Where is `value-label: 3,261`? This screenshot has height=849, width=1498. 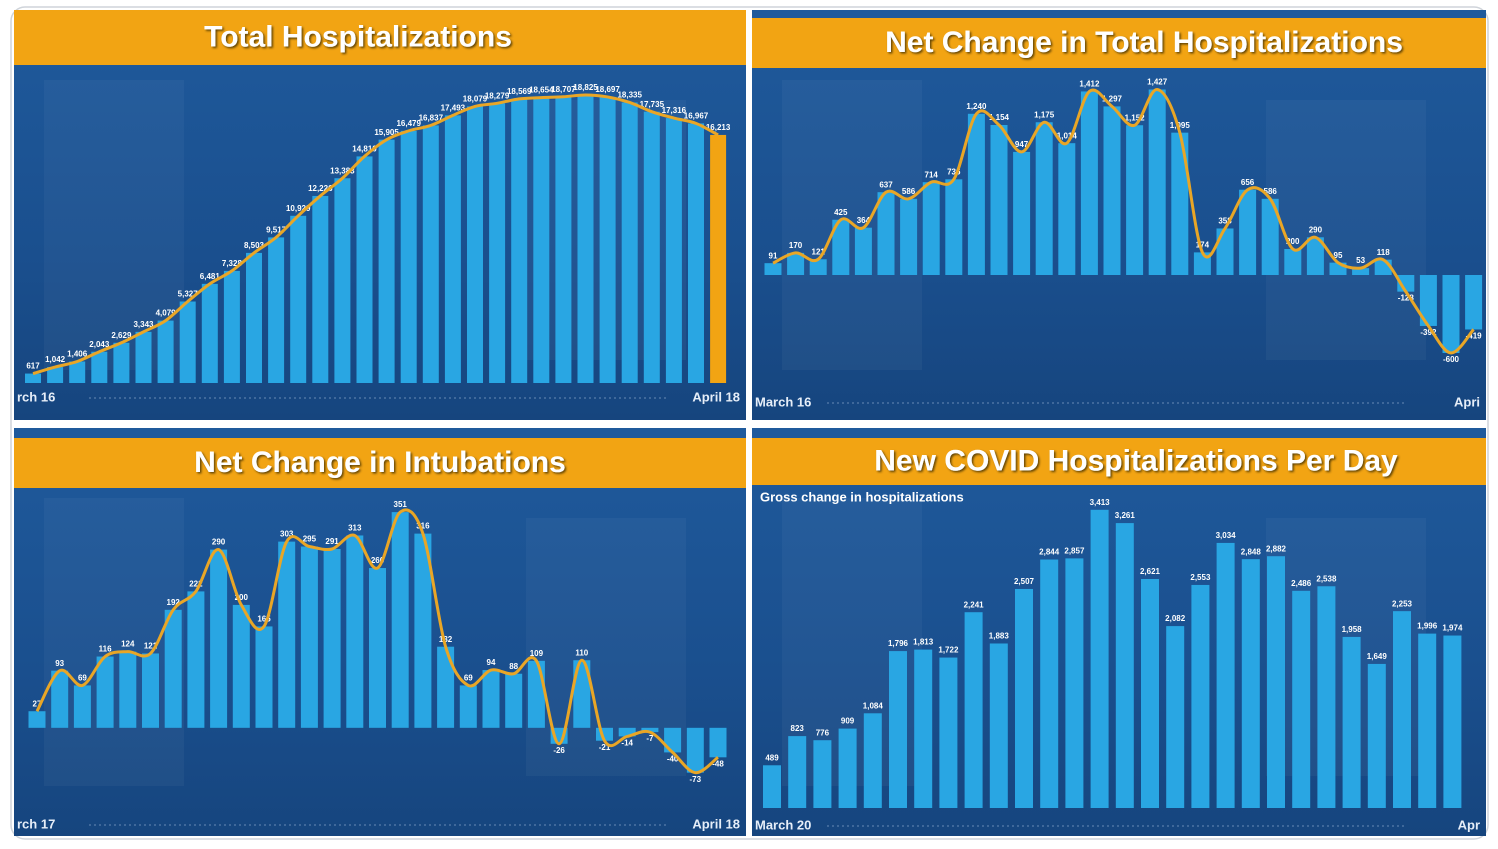 value-label: 3,261 is located at coordinates (1125, 515).